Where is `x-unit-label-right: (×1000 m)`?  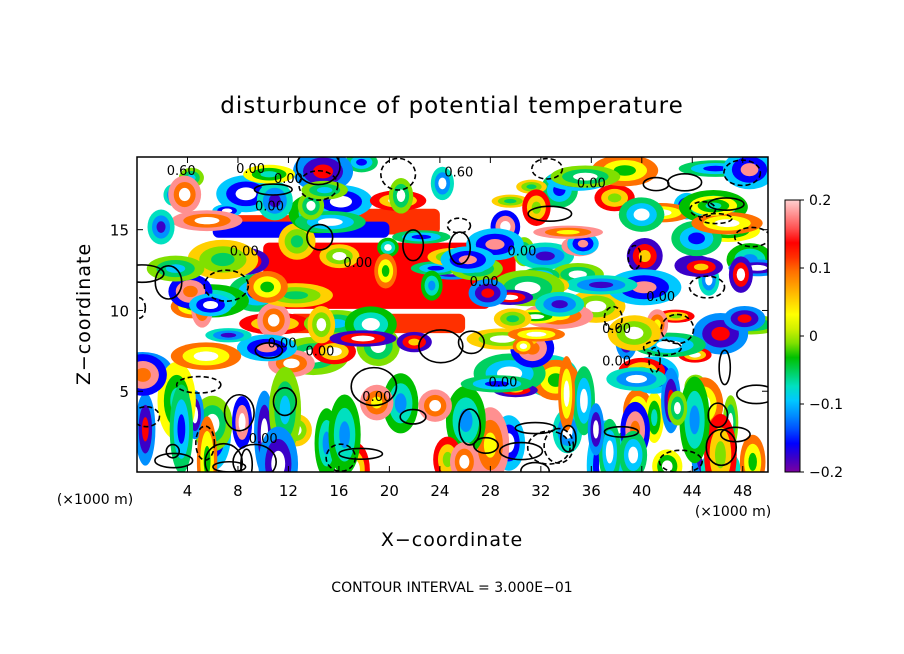
x-unit-label-right: (×1000 m) is located at coordinates (733, 512).